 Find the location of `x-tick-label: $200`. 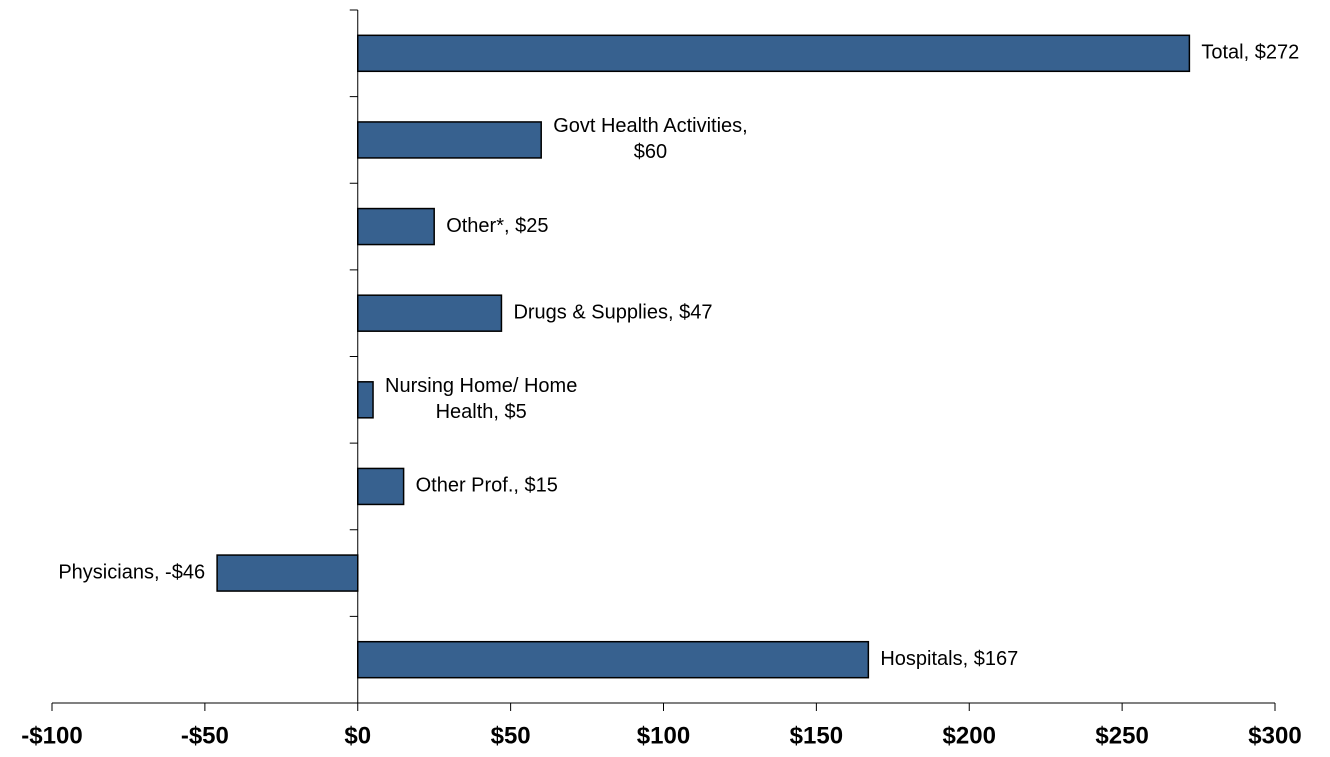

x-tick-label: $200 is located at coordinates (969, 735).